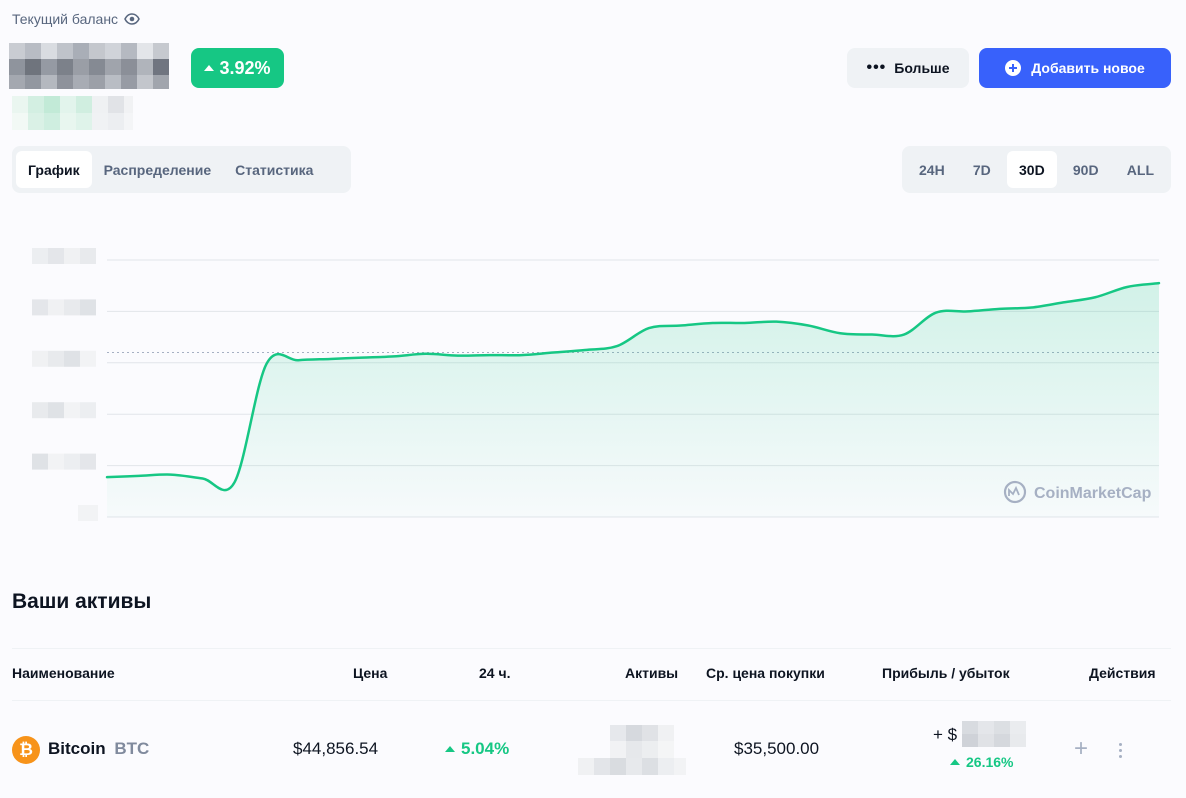 Image resolution: width=1186 pixels, height=798 pixels. Describe the element at coordinates (591, 648) in the screenshot. I see `table-top-divider` at that location.